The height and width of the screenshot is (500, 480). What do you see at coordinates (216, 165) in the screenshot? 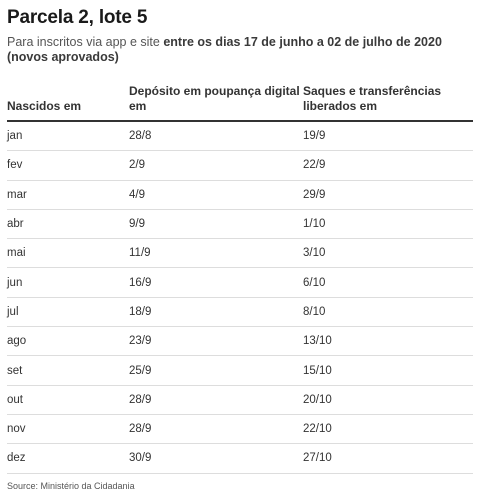
I see `cell-deposit-date: 2/9` at bounding box center [216, 165].